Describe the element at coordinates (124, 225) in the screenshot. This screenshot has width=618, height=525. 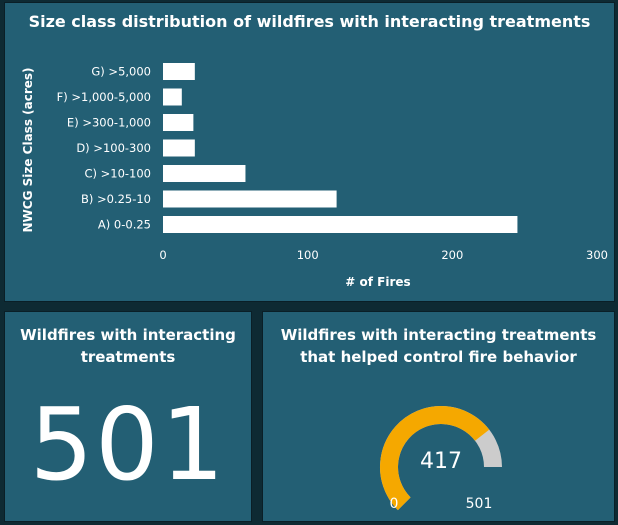
I see `y-tick-label: A) 0-0.25` at that location.